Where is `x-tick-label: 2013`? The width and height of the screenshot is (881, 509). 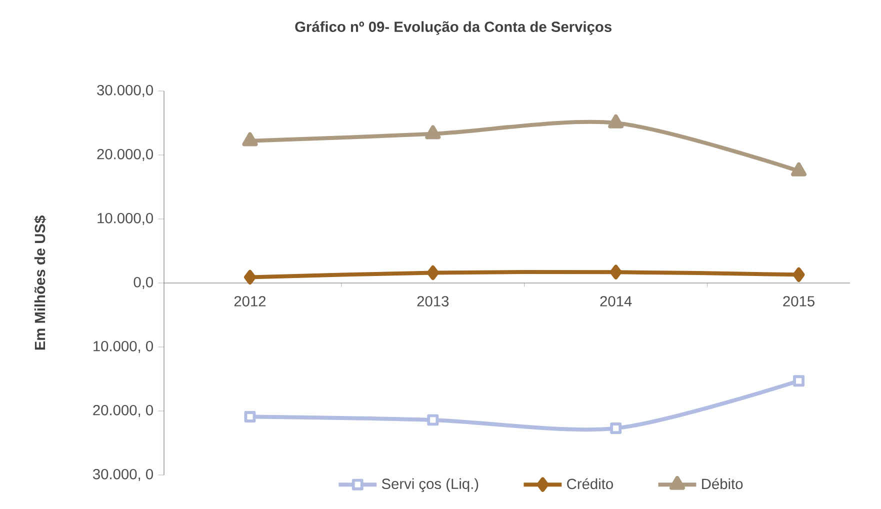
x-tick-label: 2013 is located at coordinates (433, 301).